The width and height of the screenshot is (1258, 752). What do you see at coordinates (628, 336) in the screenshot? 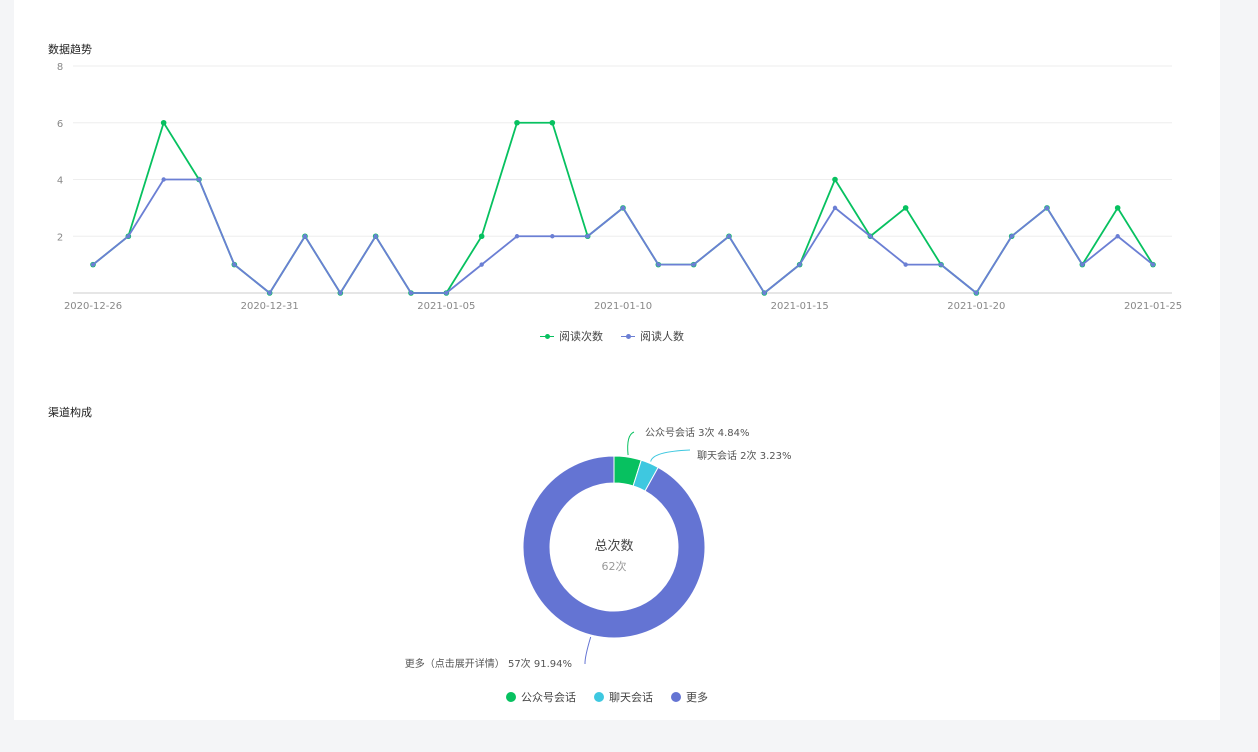
I see `legend-marker-readers` at bounding box center [628, 336].